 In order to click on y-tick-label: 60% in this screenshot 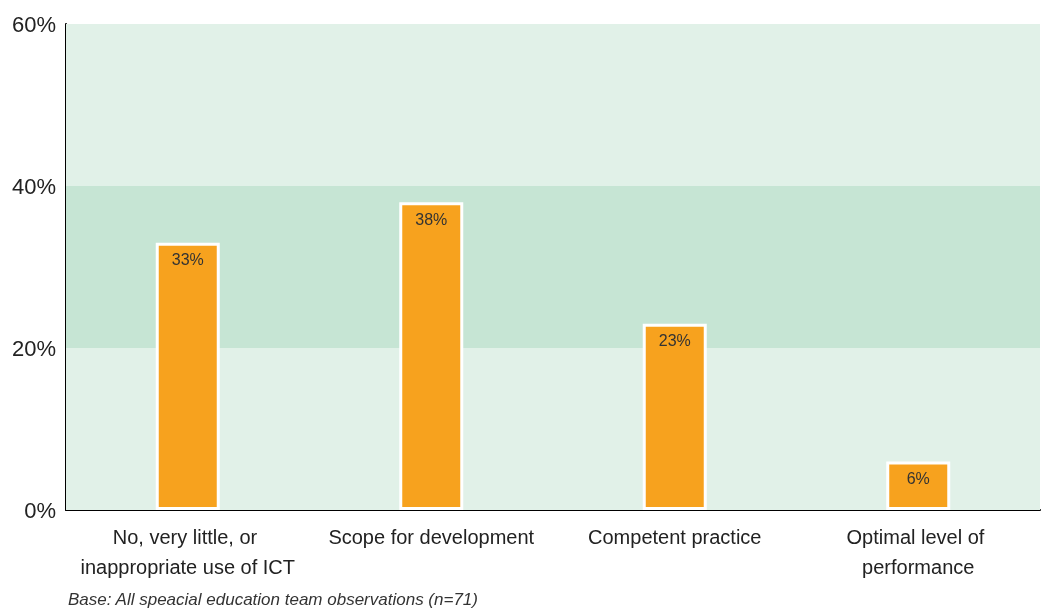, I will do `click(33, 24)`.